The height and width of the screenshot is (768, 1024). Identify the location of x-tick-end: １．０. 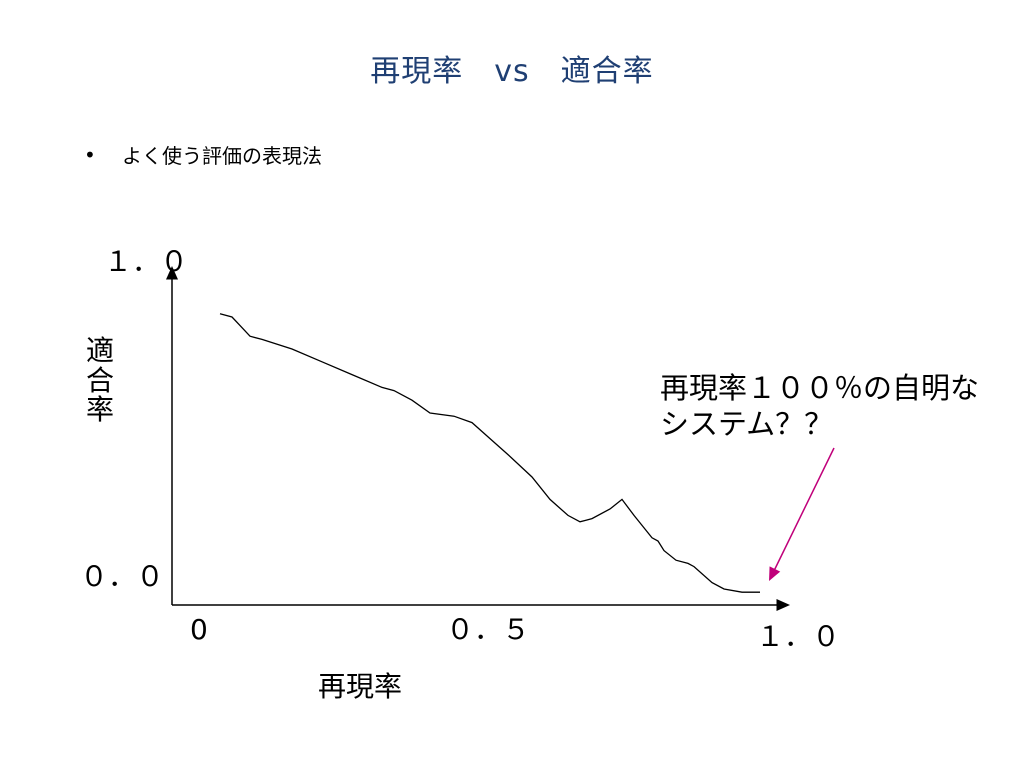
(798, 636).